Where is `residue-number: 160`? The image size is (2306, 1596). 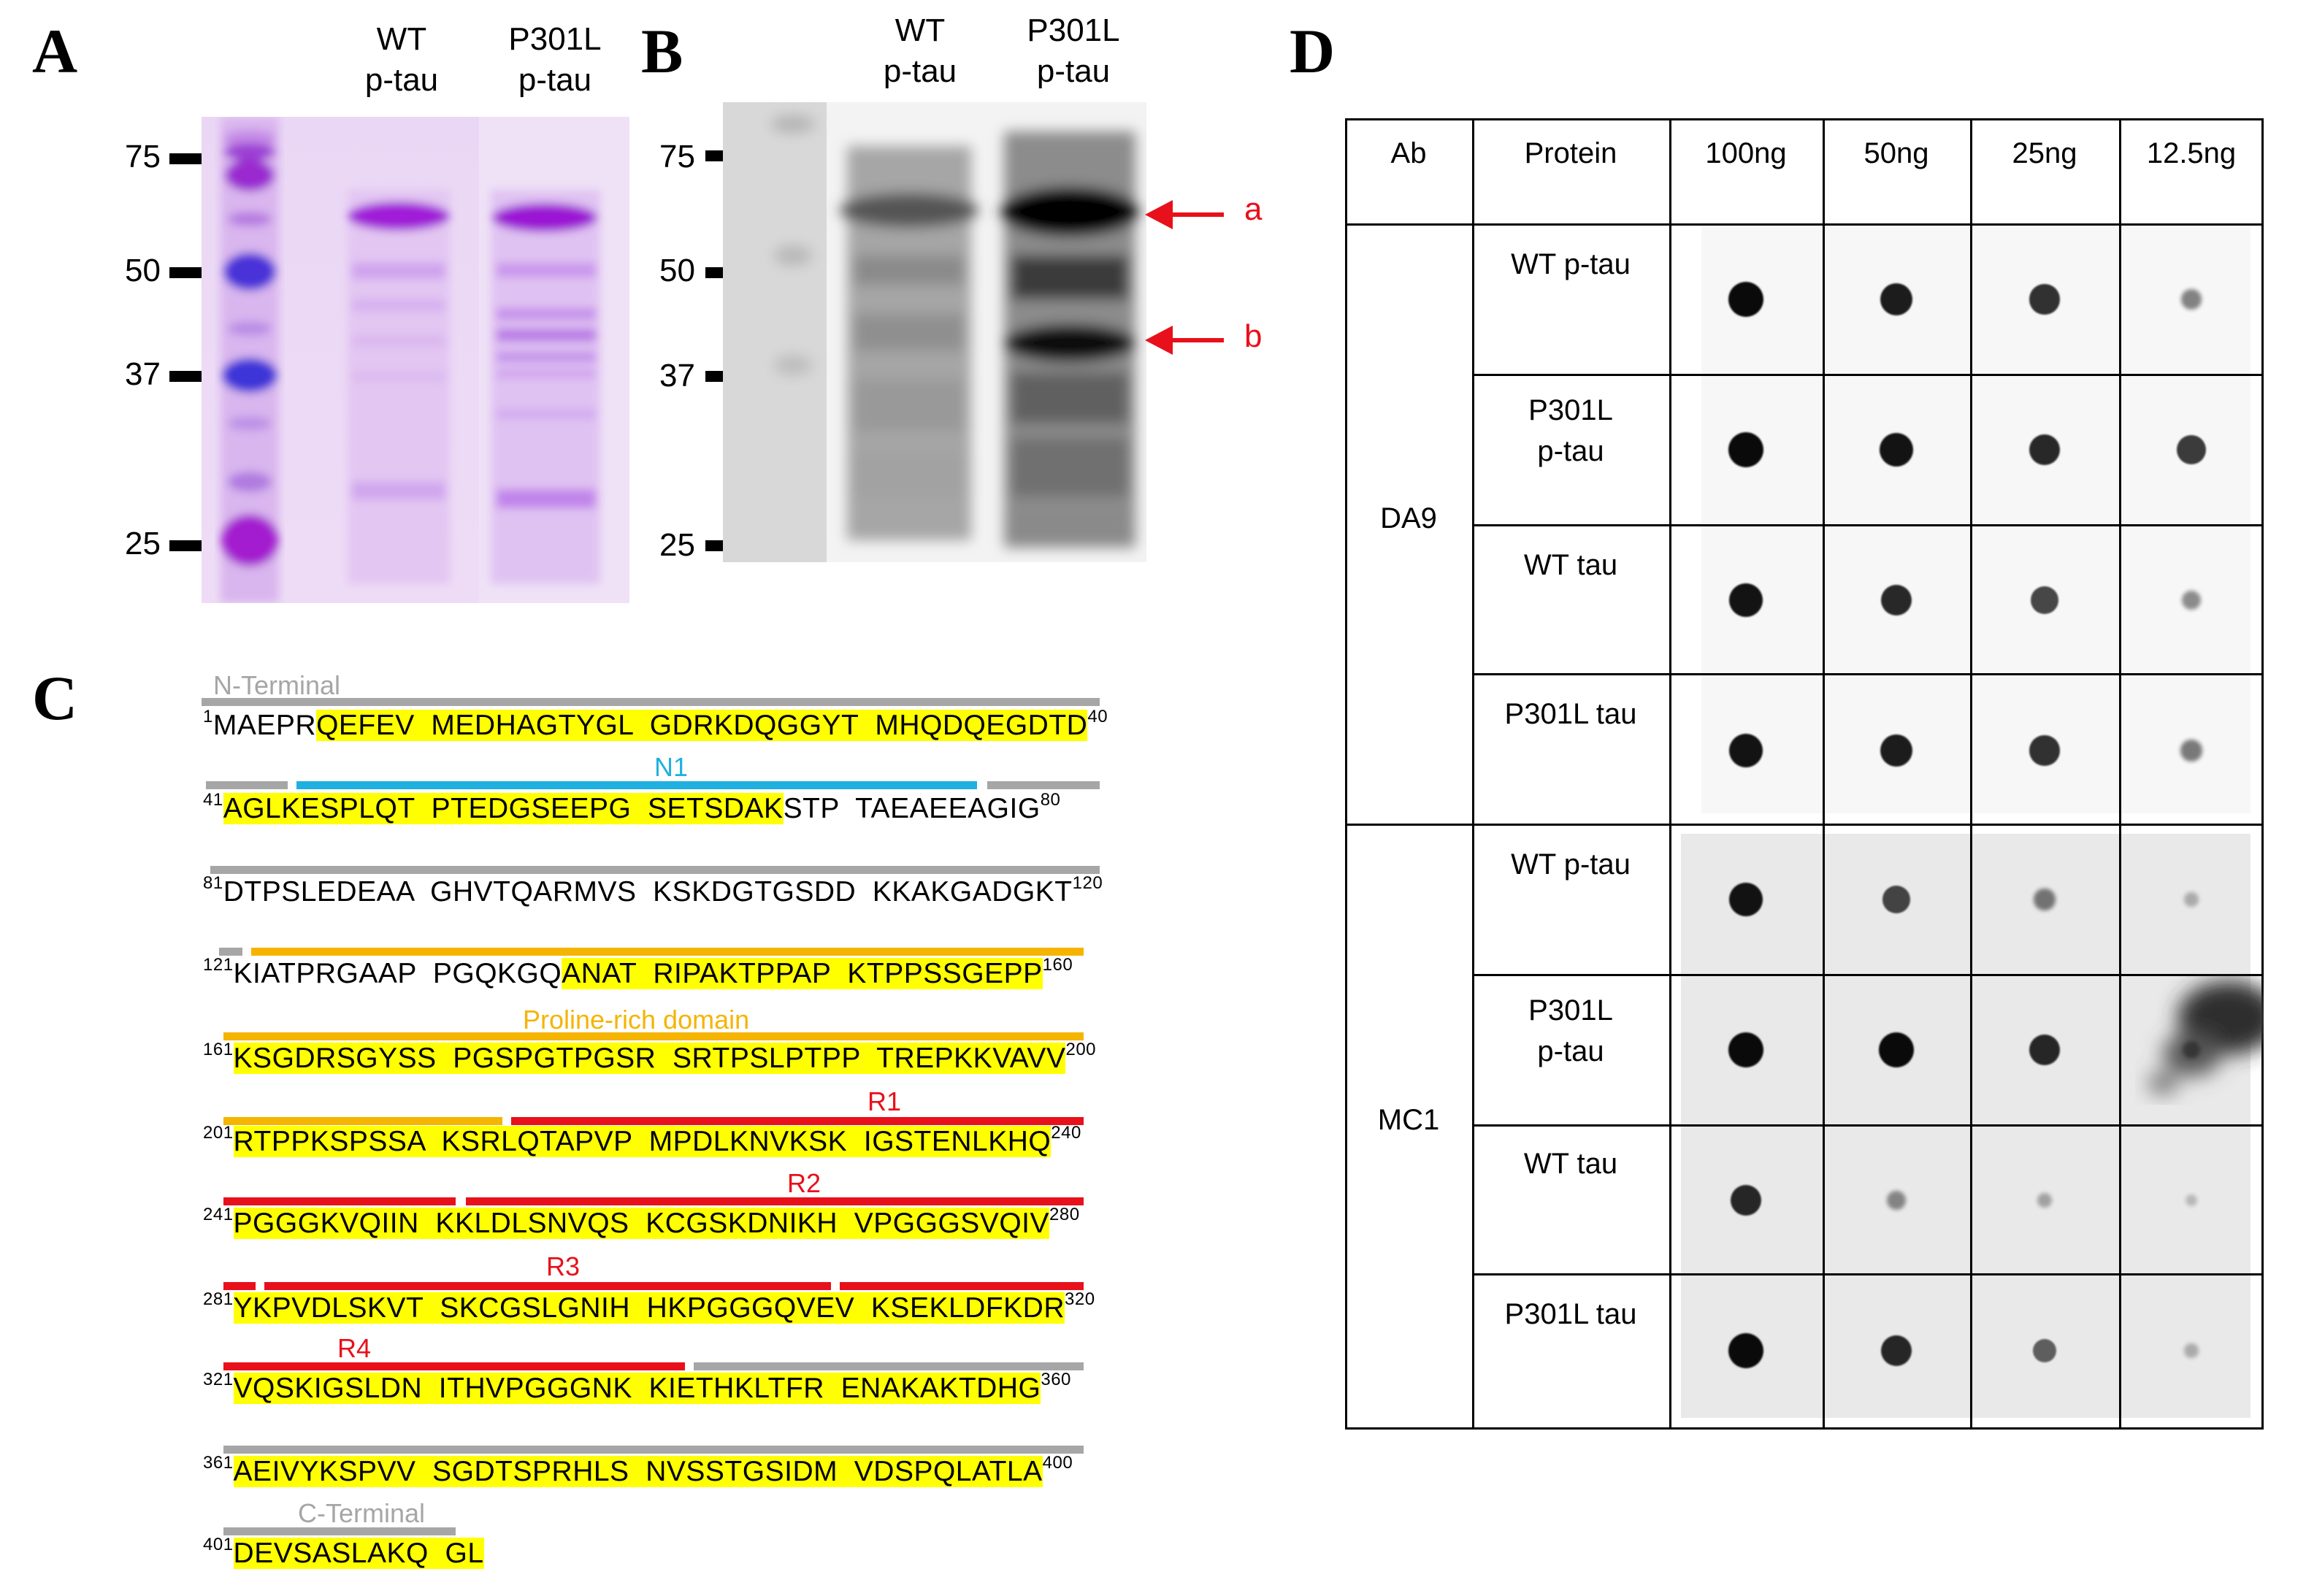
residue-number: 160 is located at coordinates (1057, 965).